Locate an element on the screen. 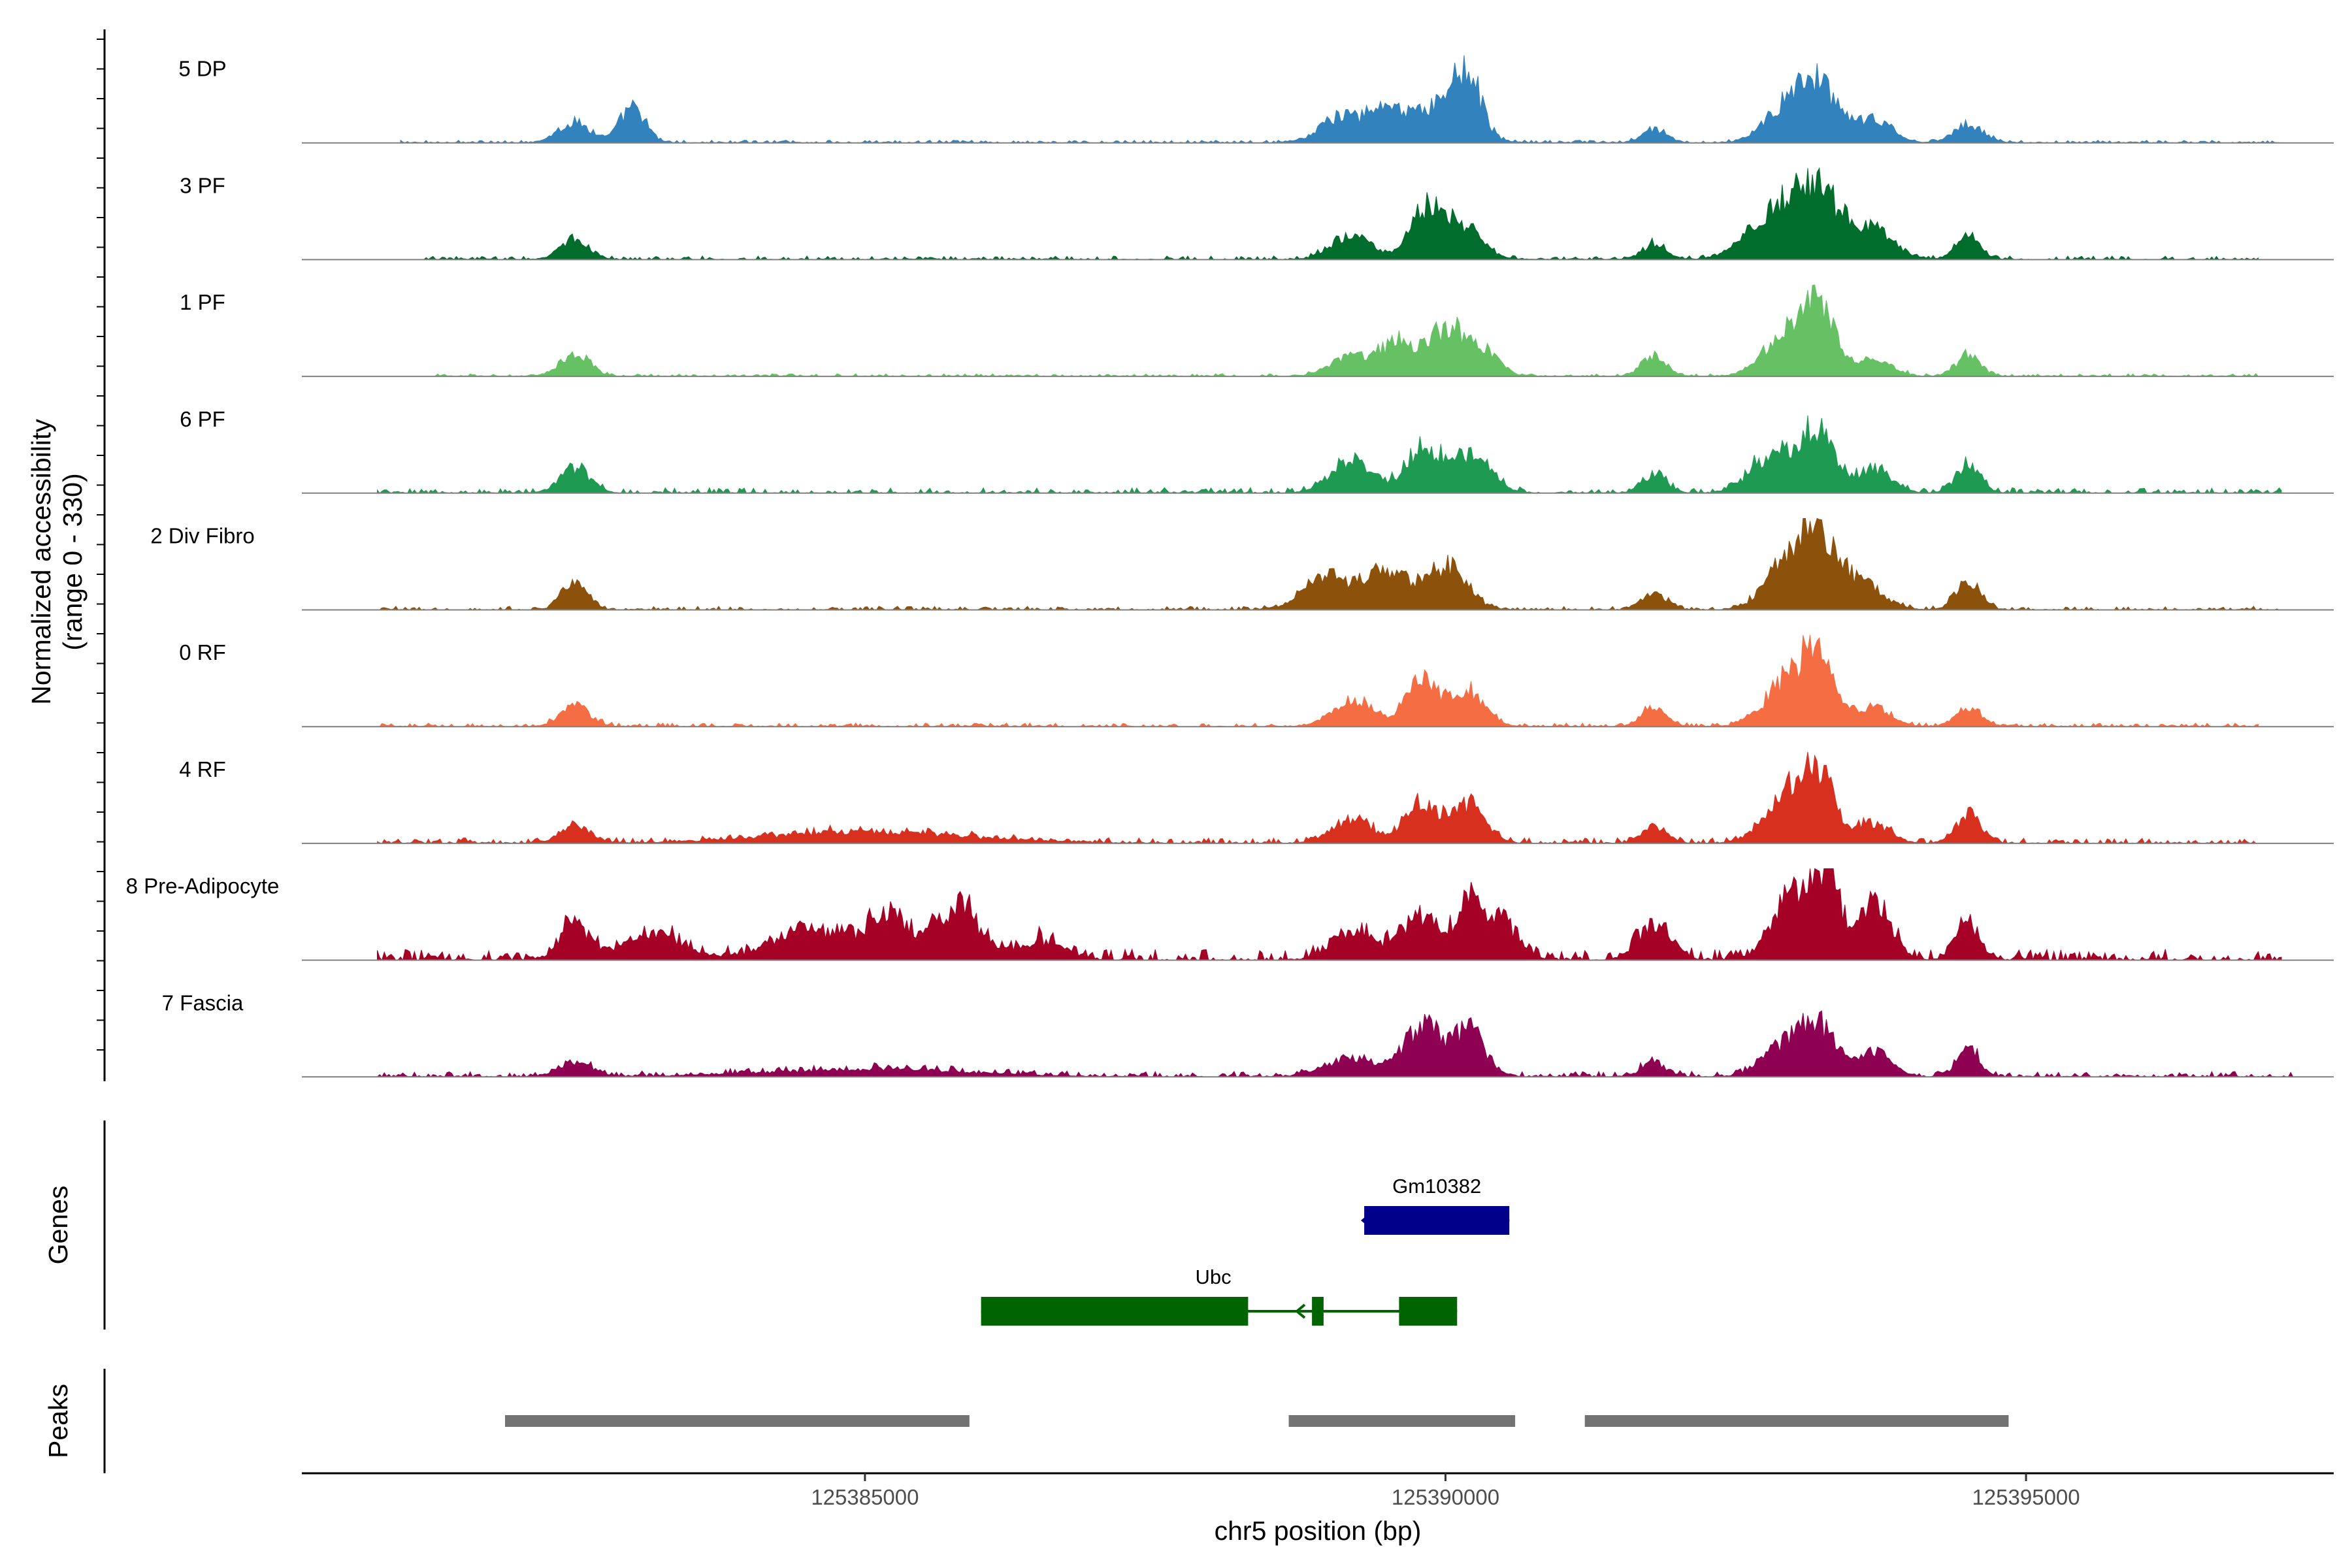 This screenshot has width=2352, height=1568. x-tick-label: 125390000 is located at coordinates (1445, 1497).